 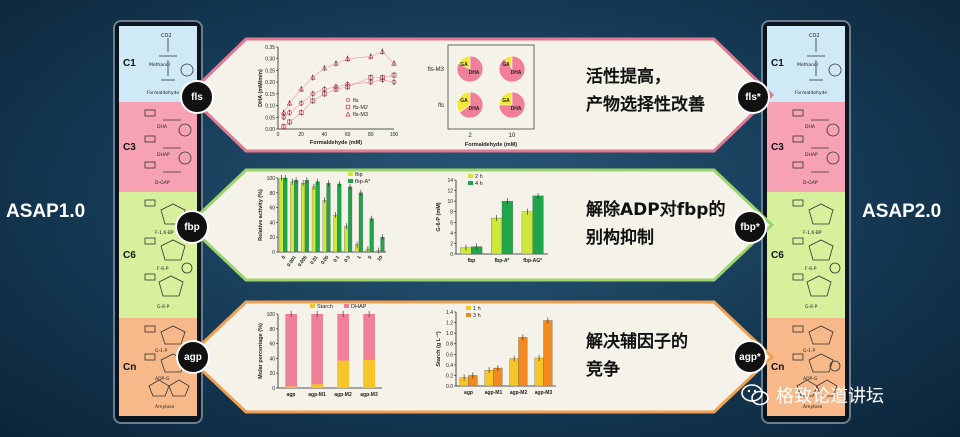 What do you see at coordinates (477, 316) in the screenshot?
I see `starch-legend-label: 3 h` at bounding box center [477, 316].